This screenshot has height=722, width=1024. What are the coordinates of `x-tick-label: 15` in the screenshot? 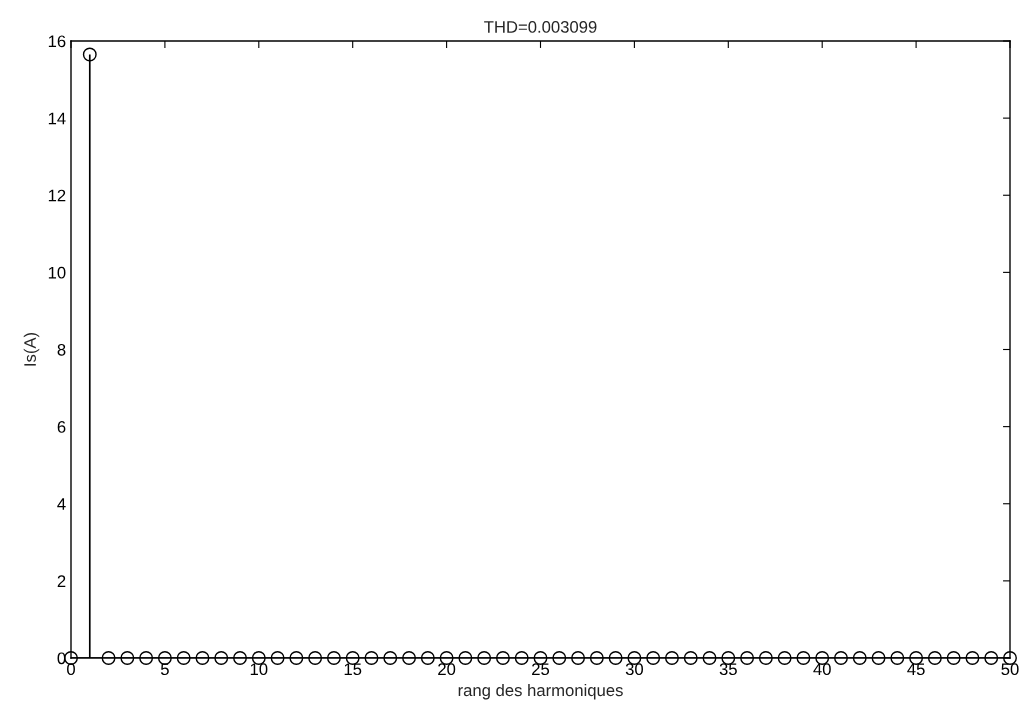 It's located at (353, 669).